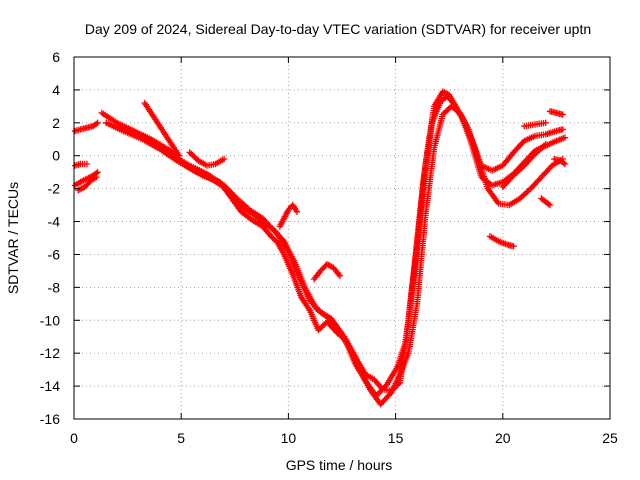 Image resolution: width=640 pixels, height=480 pixels. I want to click on y-tick-label: 2, so click(56, 123).